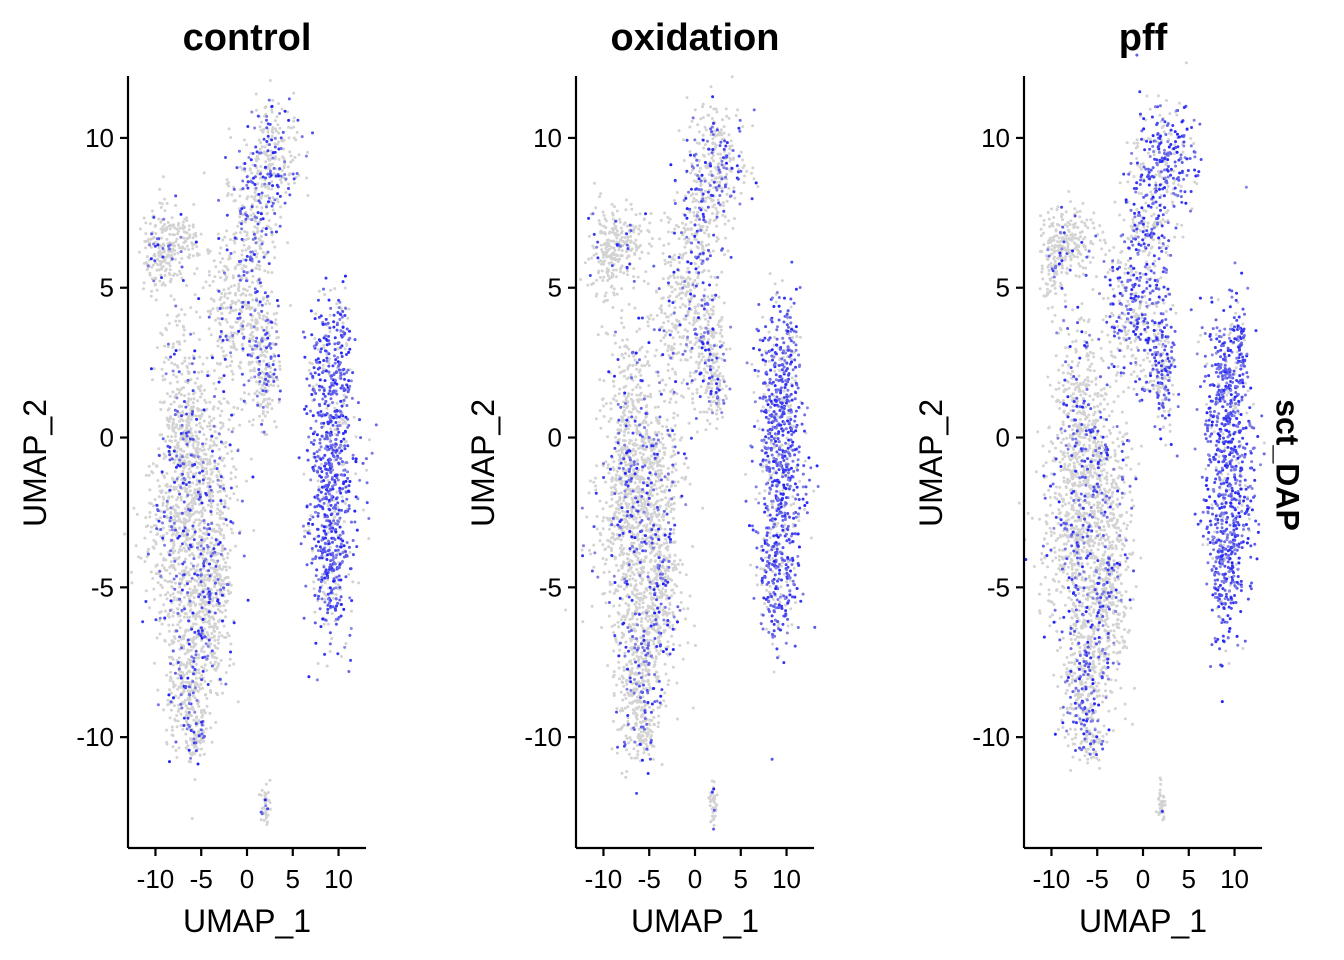 The width and height of the screenshot is (1344, 960). Describe the element at coordinates (102, 587) in the screenshot. I see `y-tick-label: -5` at that location.